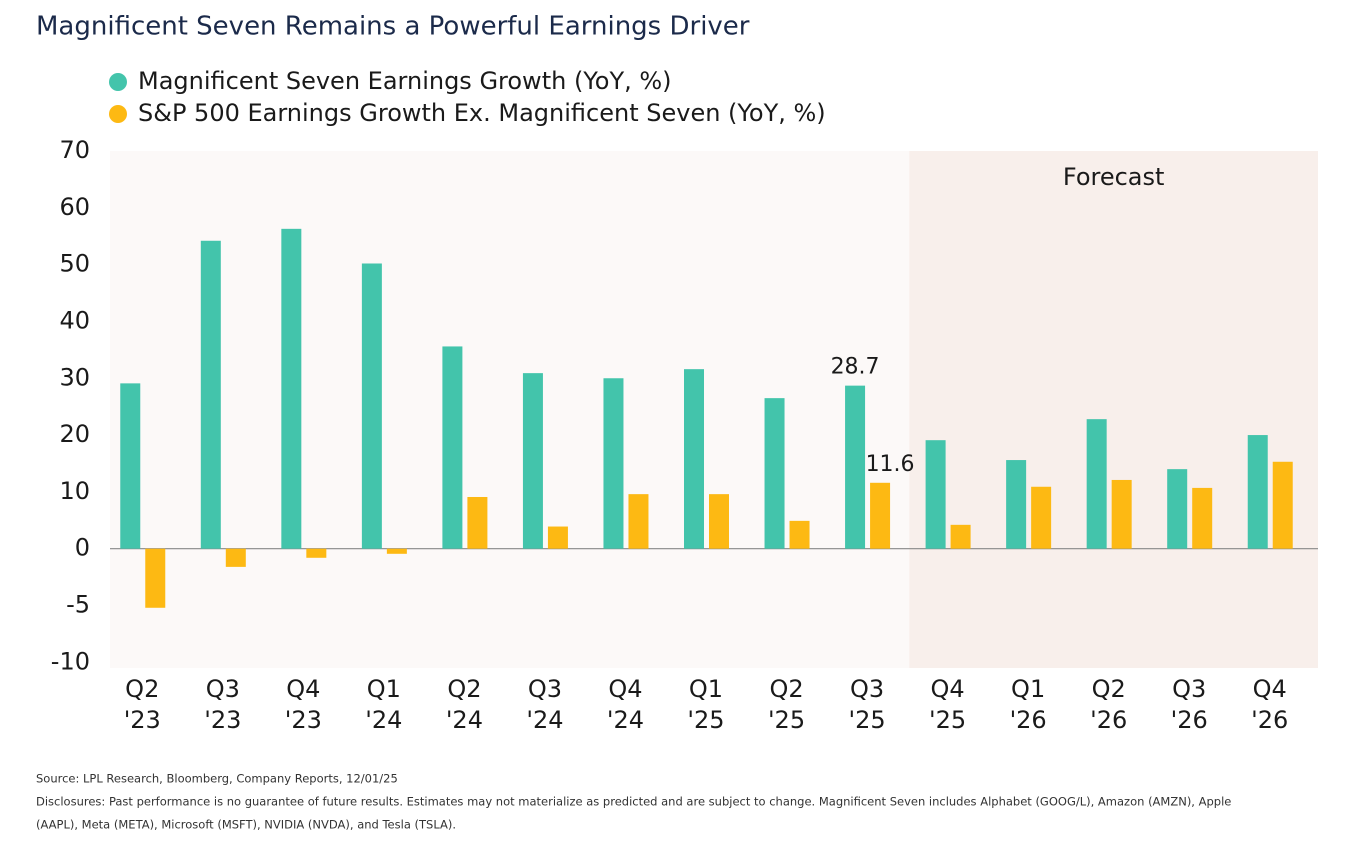 The height and width of the screenshot is (848, 1346). Describe the element at coordinates (74, 320) in the screenshot. I see `y-tick-label: 40` at that location.